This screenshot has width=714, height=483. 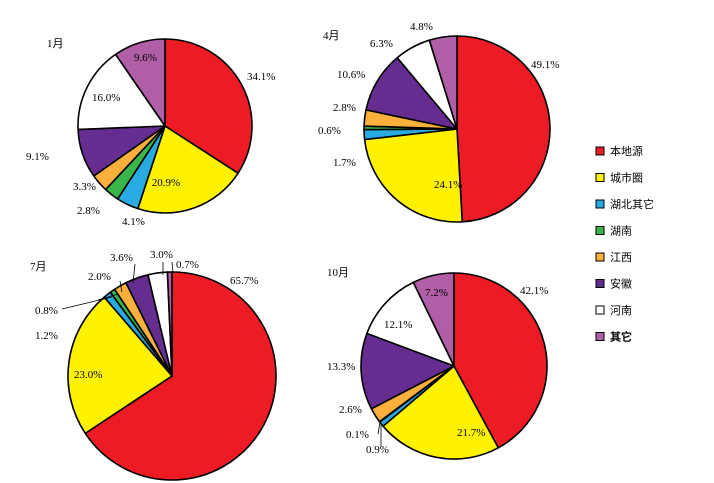 I want to click on pie-2-data-label-3: 1.7%, so click(x=344, y=163).